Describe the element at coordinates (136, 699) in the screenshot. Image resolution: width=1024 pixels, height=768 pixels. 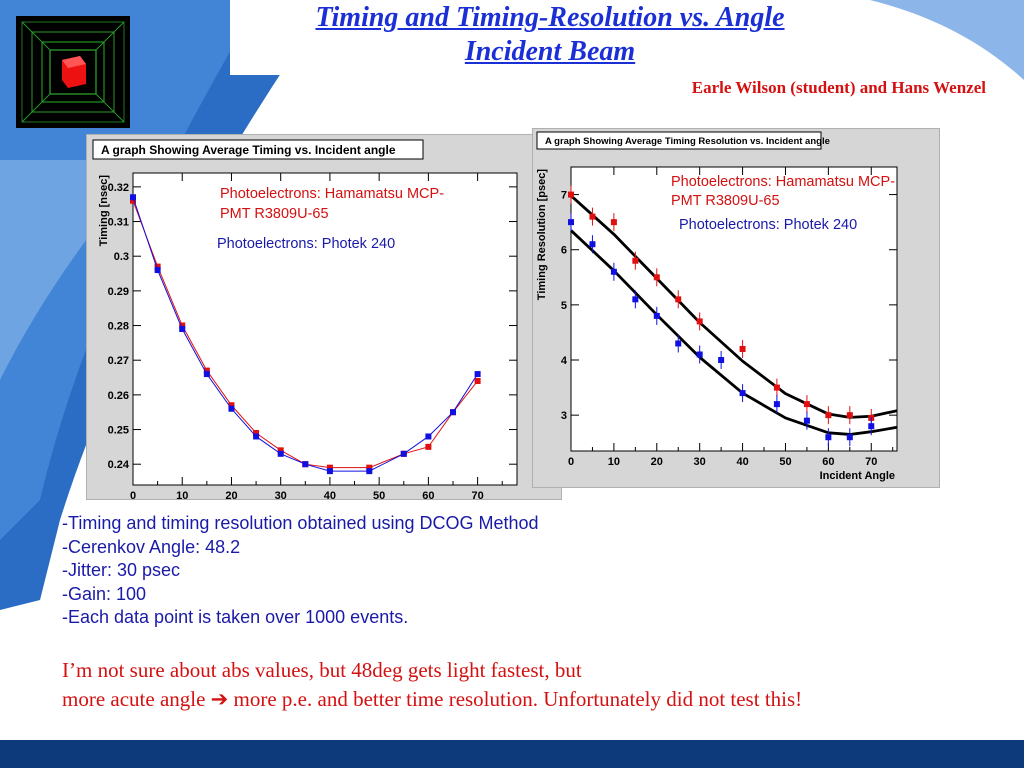
I see `note-line2-start: more acute angle` at that location.